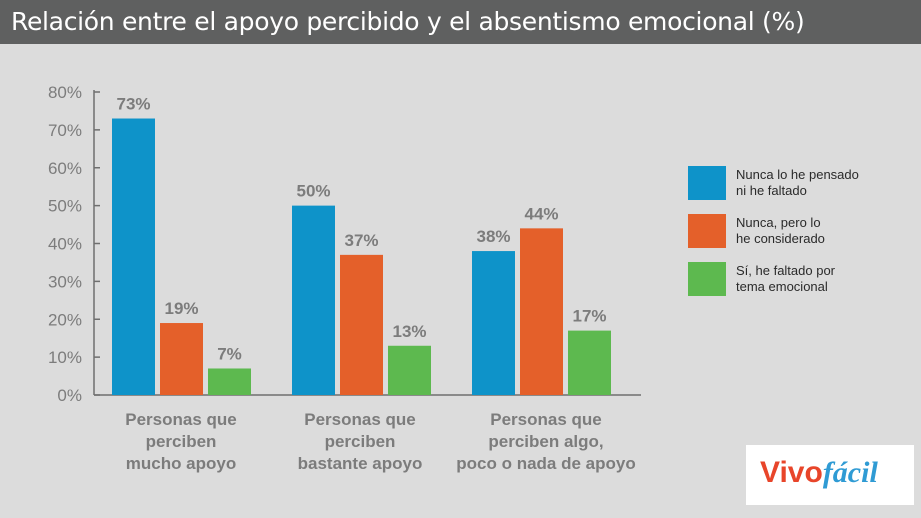 Image resolution: width=921 pixels, height=518 pixels. I want to click on legend-label: Sí, he faltado por tema emocional, so click(786, 278).